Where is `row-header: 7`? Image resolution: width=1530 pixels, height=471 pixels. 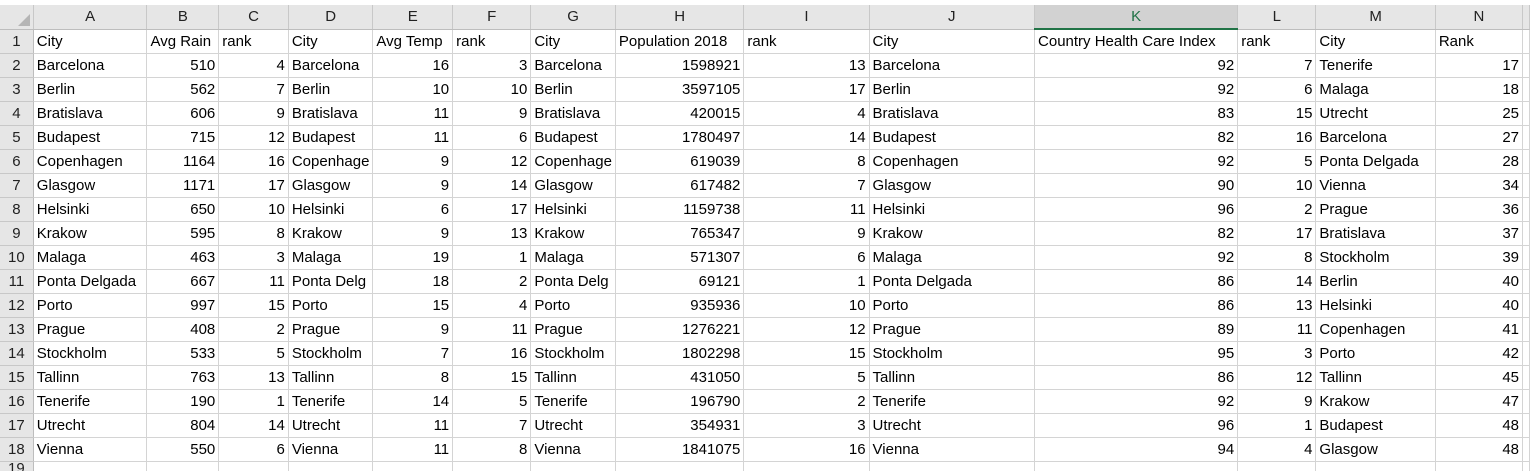 row-header: 7 is located at coordinates (17, 185).